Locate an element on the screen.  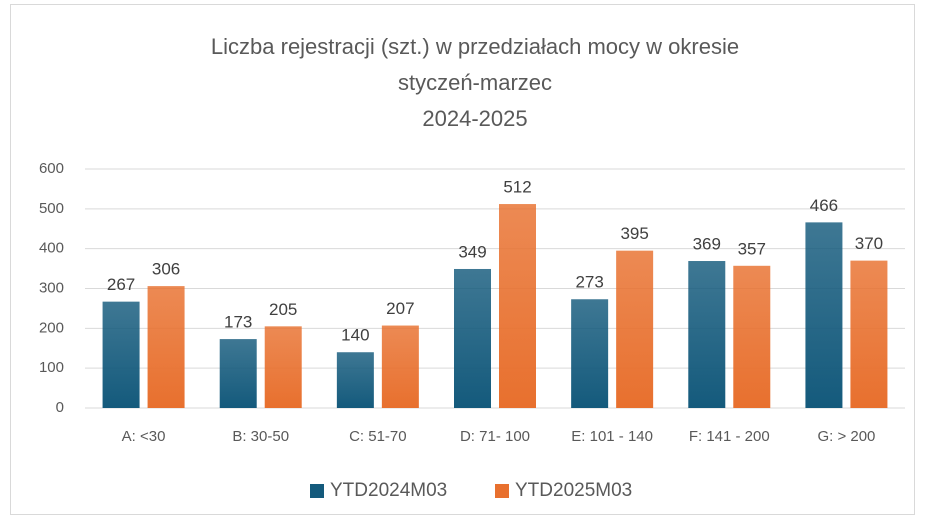
x-tick-label: B: 30-50 is located at coordinates (260, 436).